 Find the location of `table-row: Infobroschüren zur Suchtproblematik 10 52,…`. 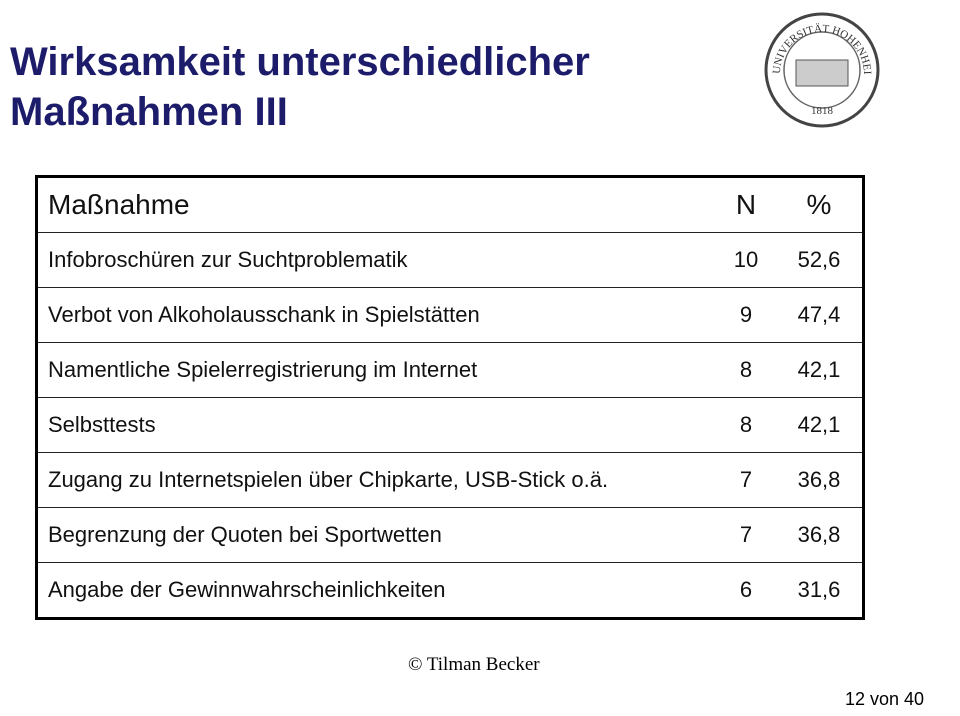

table-row: Infobroschüren zur Suchtproblematik 10 52,… is located at coordinates (450, 260).